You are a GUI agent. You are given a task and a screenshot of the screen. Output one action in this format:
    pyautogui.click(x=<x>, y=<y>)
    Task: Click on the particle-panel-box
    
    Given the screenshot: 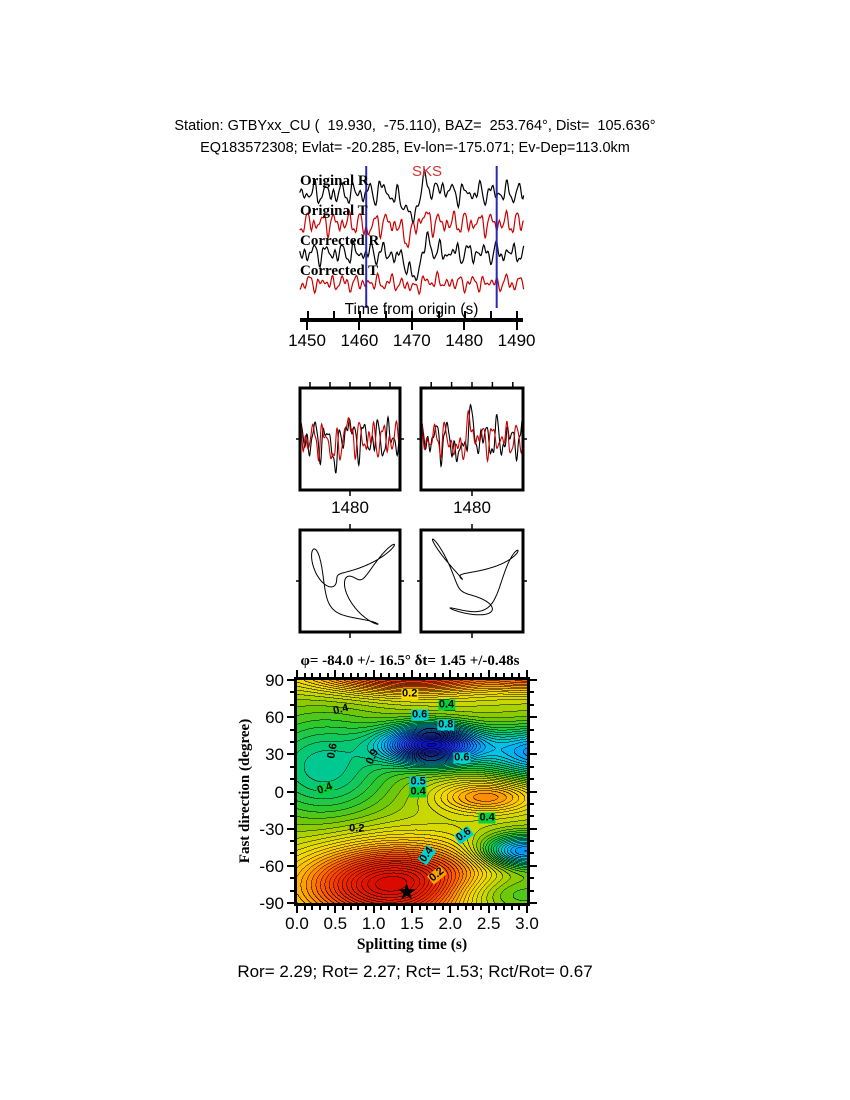 What is the action you would take?
    pyautogui.click(x=472, y=581)
    